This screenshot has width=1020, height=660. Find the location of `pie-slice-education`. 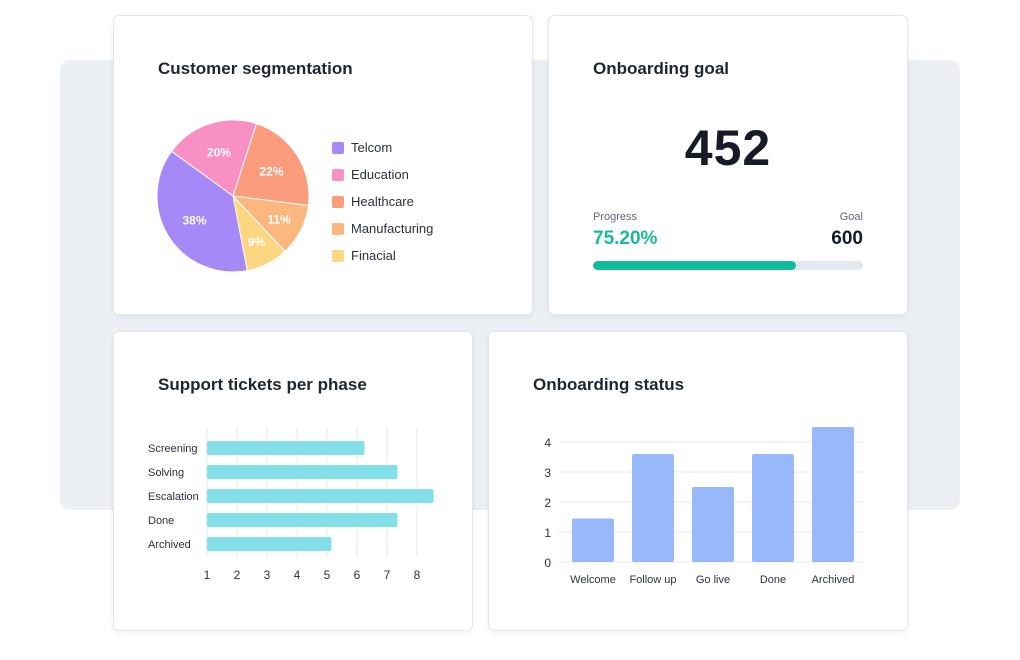

pie-slice-education is located at coordinates (214, 158).